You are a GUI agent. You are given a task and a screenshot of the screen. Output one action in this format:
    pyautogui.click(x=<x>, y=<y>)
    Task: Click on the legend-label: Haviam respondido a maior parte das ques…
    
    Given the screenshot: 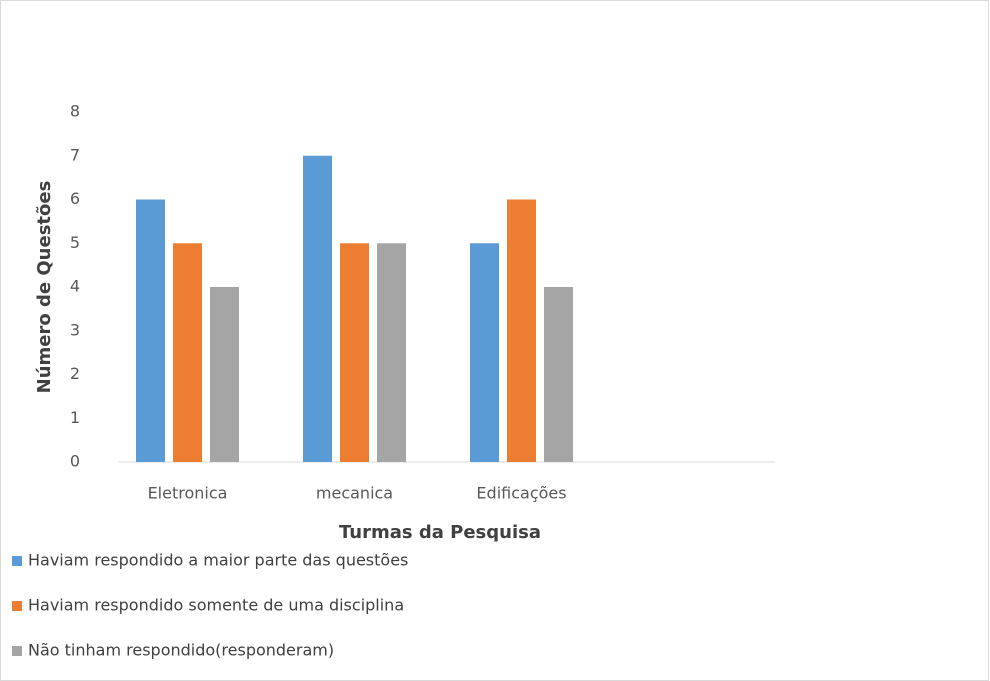 What is the action you would take?
    pyautogui.click(x=218, y=560)
    